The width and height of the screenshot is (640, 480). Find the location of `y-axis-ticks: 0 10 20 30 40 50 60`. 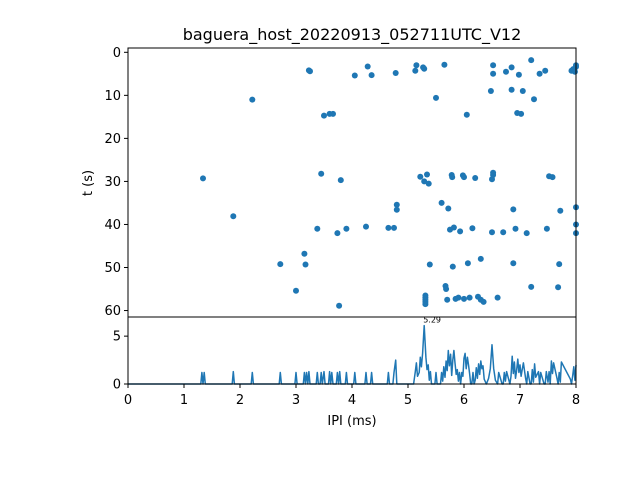

y-axis-ticks: 0 10 20 30 40 50 60 is located at coordinates (116, 182).